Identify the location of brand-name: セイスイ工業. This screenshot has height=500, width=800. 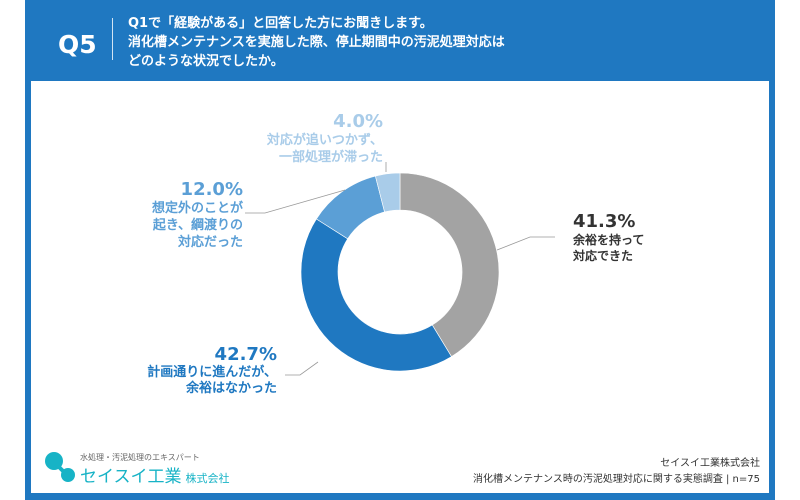
(131, 477).